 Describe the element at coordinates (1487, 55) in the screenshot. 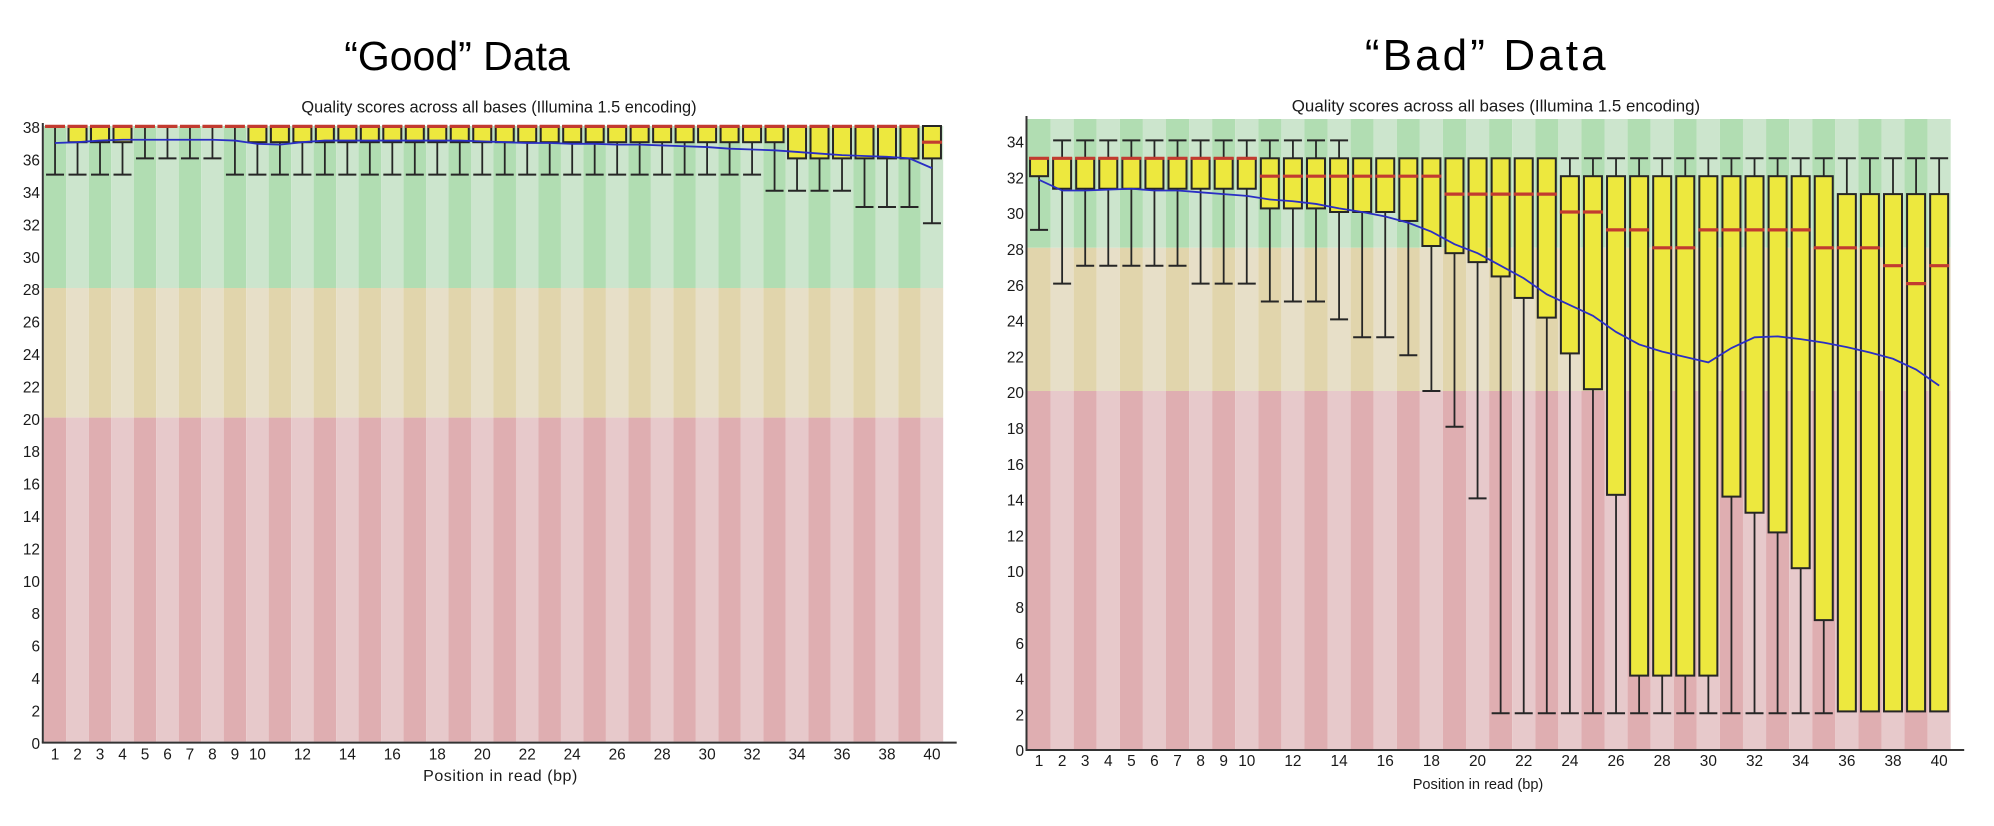

I see `svg-text: “Bad” Data` at that location.